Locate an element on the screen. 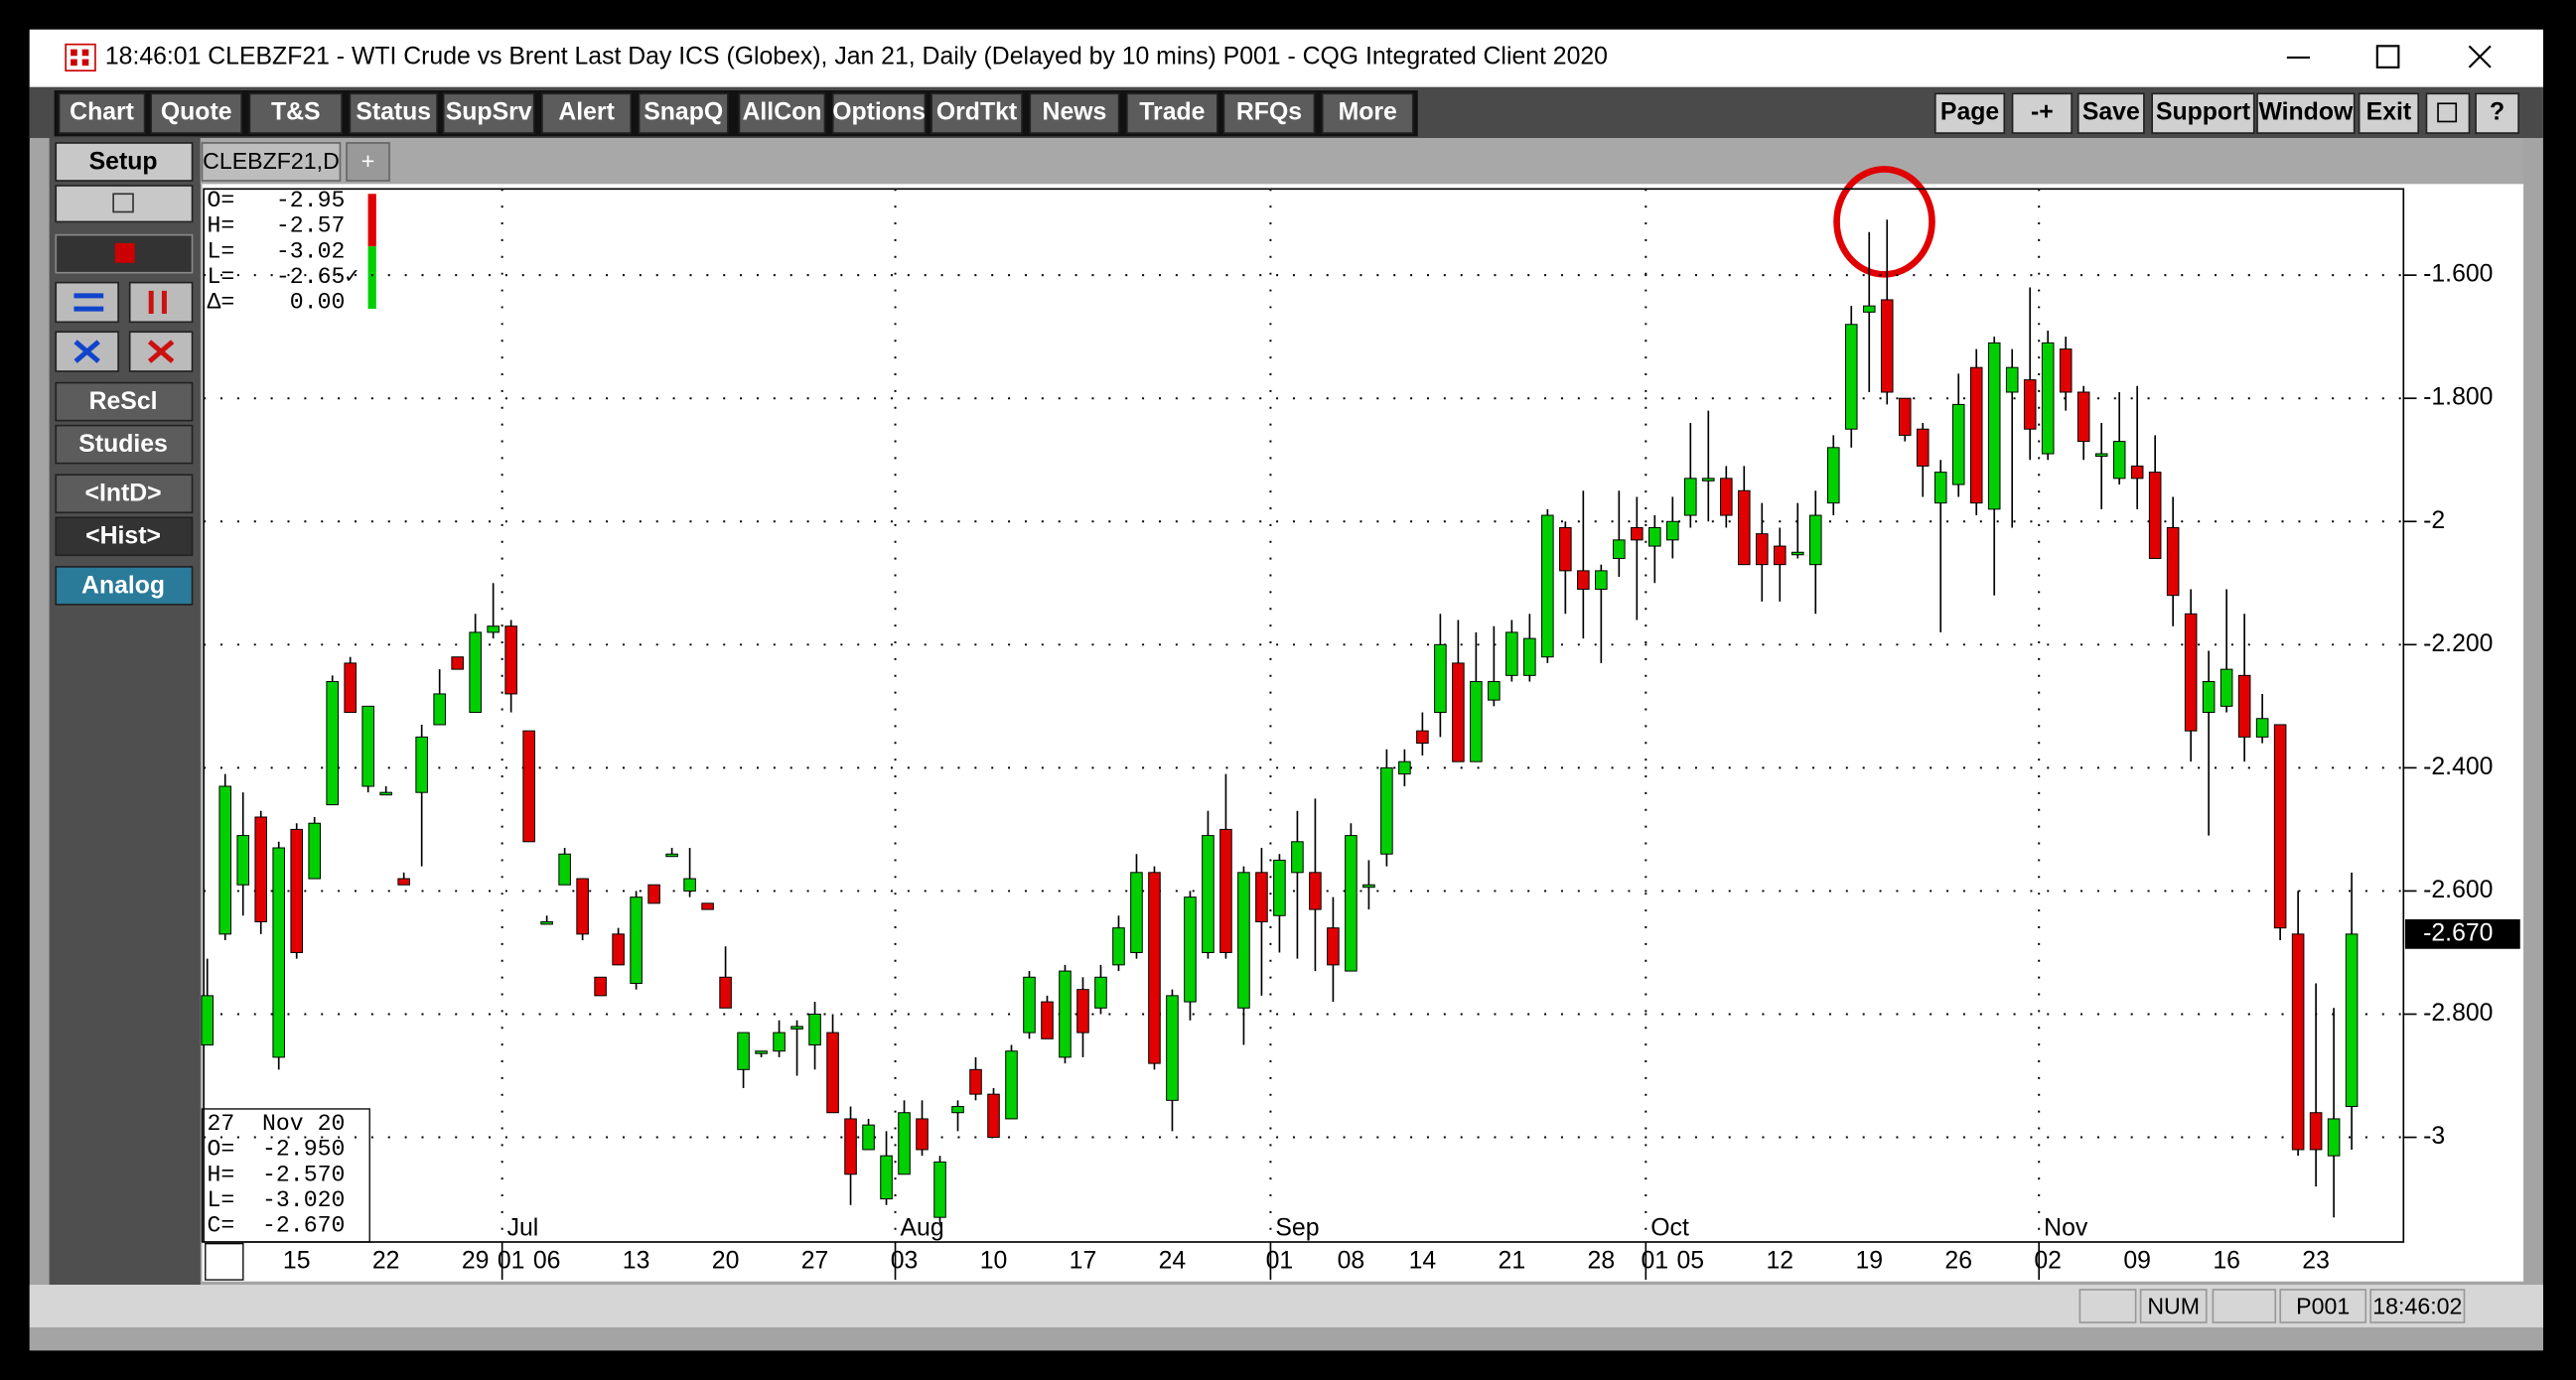 This screenshot has width=2576, height=1380. toolbar-button-label: Options is located at coordinates (879, 113).